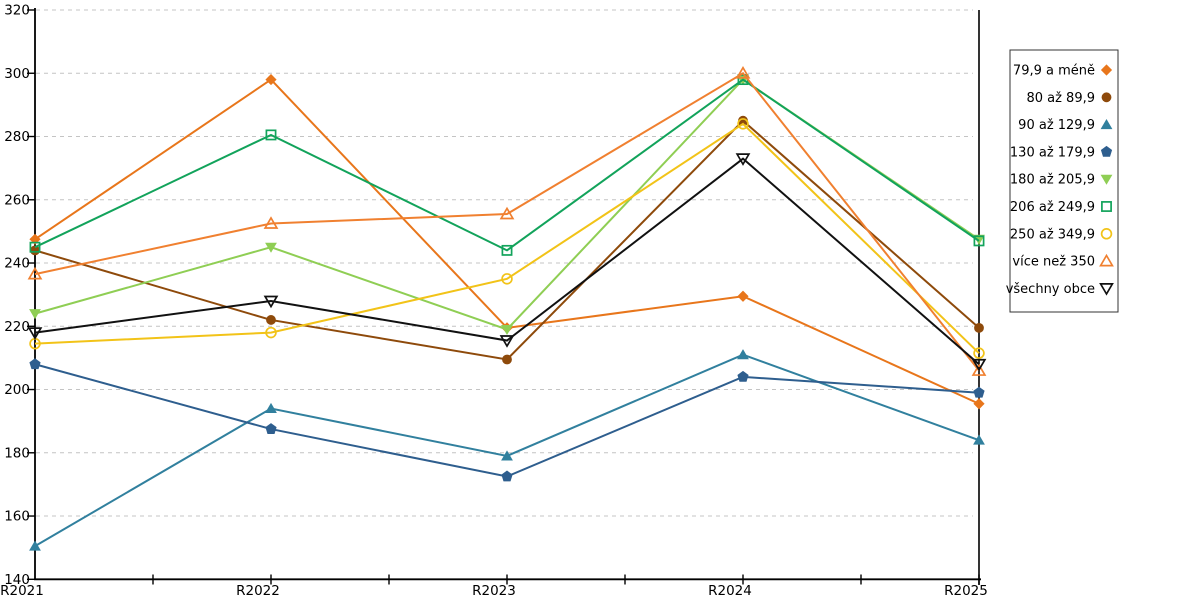  I want to click on y-tick-label: 160, so click(17, 517).